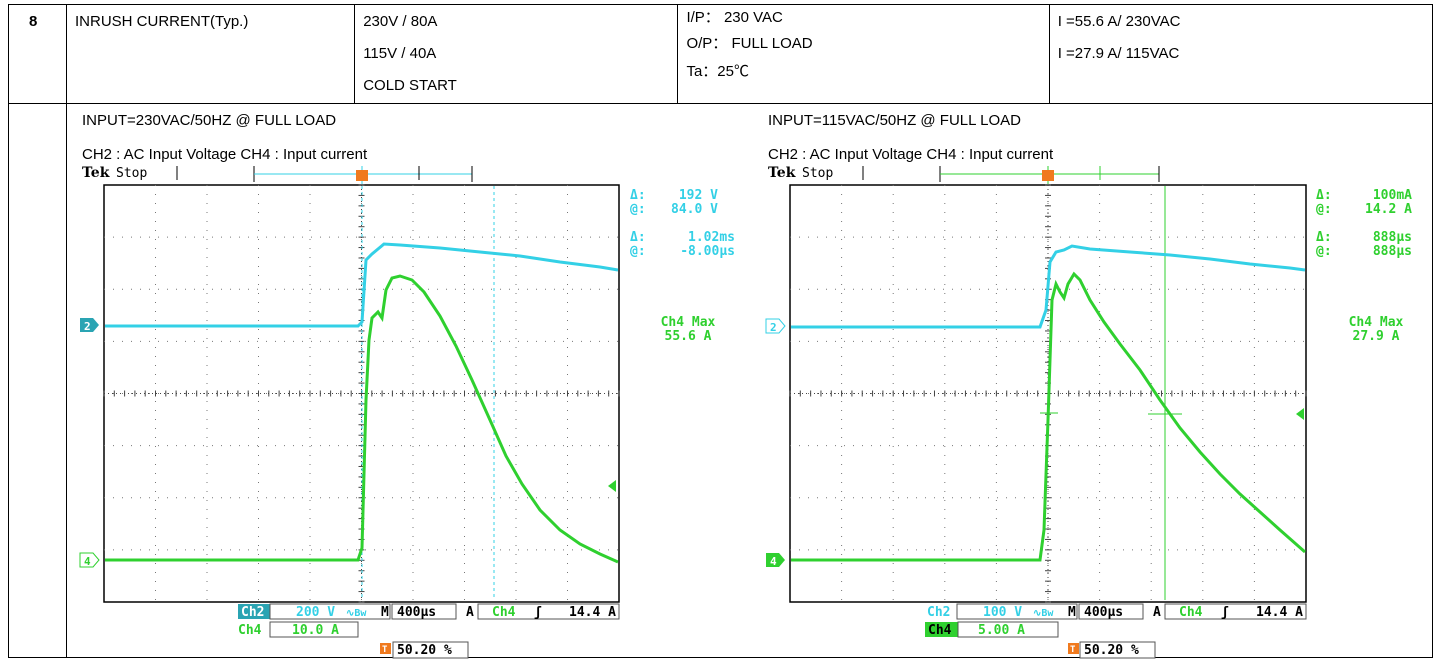 The image size is (1449, 662). Describe the element at coordinates (400, 53) in the screenshot. I see `spec-line: 115V / 40A` at that location.